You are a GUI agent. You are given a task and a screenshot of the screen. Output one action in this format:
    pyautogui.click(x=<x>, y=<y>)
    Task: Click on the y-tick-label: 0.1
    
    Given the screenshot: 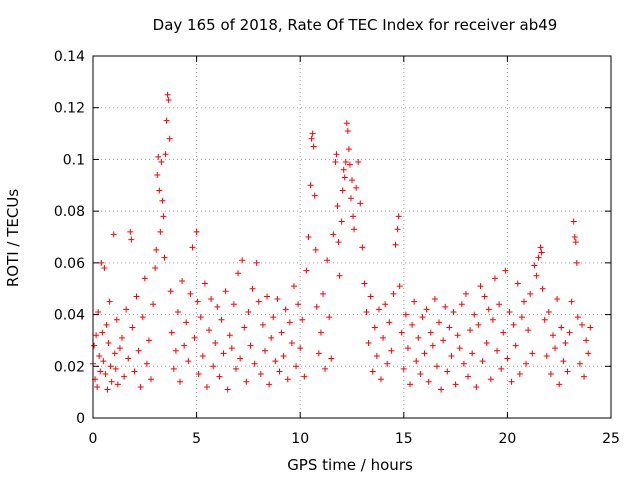 What is the action you would take?
    pyautogui.click(x=74, y=160)
    